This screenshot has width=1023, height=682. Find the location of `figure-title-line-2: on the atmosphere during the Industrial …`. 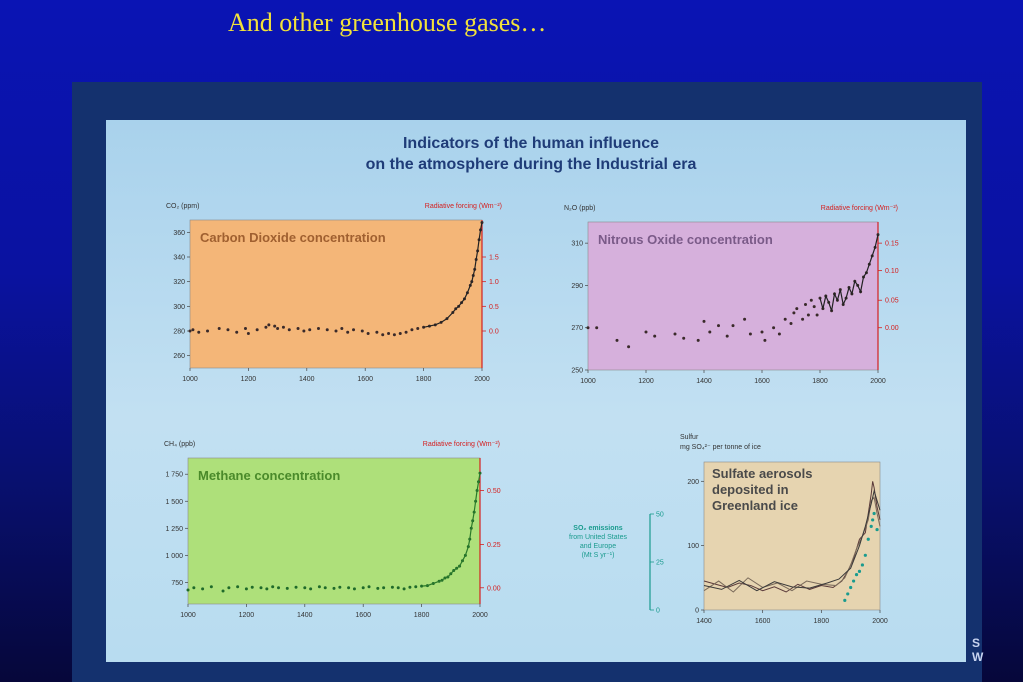

figure-title-line-2: on the atmosphere during the Industrial … is located at coordinates (531, 164).